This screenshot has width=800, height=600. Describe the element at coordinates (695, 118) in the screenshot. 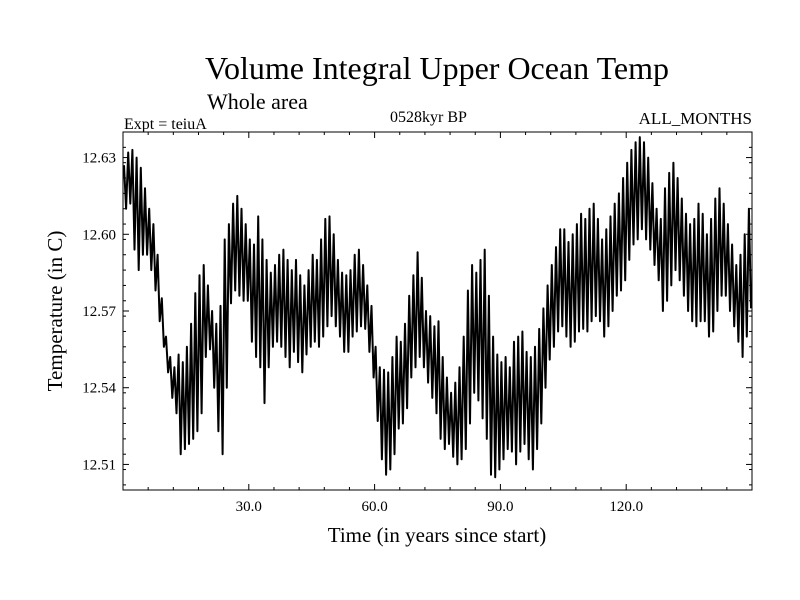

I see `months-label: ALL_MONTHS` at that location.